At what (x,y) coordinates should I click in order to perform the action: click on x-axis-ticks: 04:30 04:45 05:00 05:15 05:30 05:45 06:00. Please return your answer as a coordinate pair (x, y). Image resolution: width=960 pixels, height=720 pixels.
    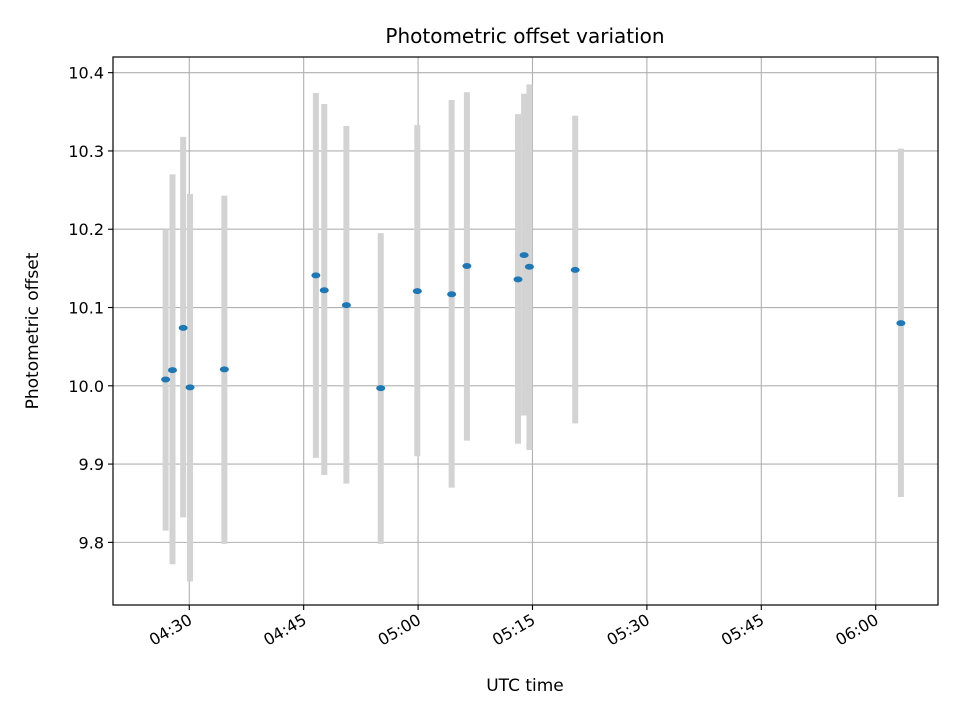
    Looking at the image, I should click on (514, 627).